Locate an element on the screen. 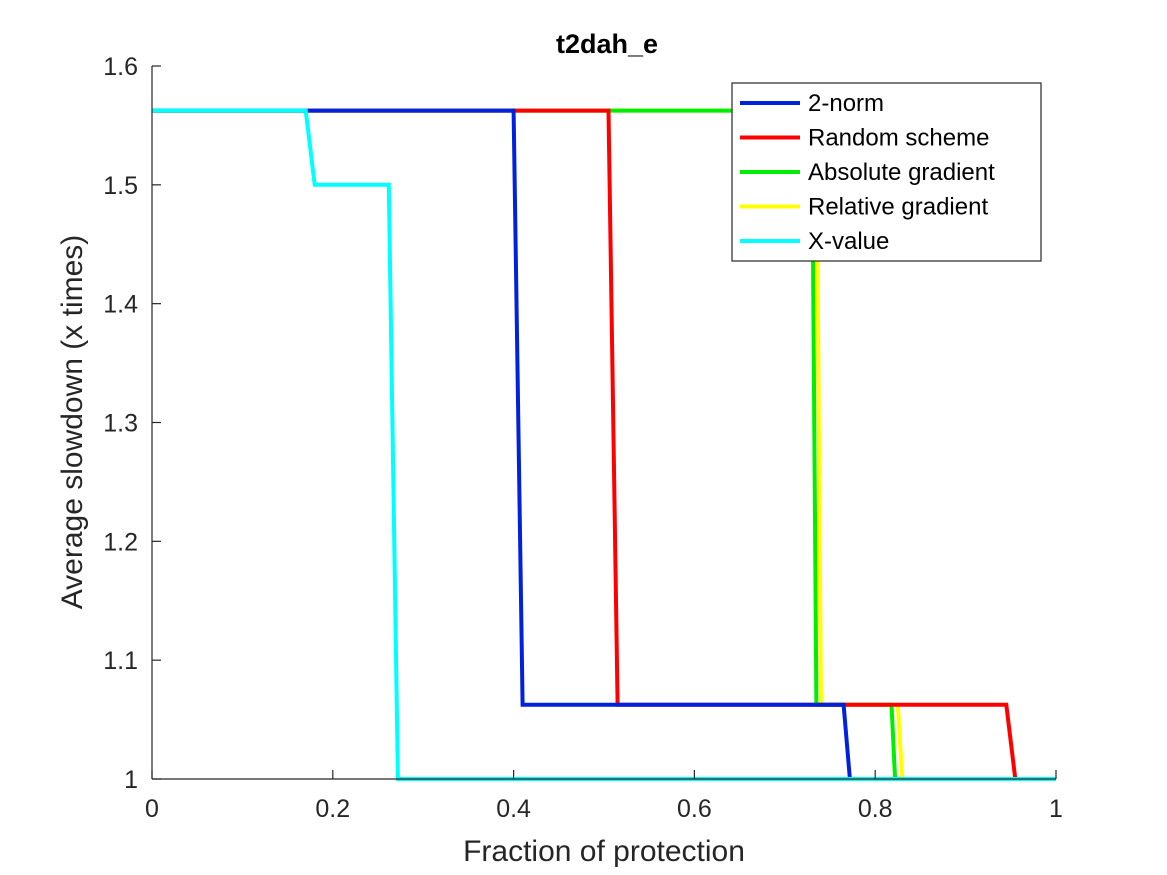 This screenshot has height=875, width=1167. y-tick-label: 1 is located at coordinates (131, 780).